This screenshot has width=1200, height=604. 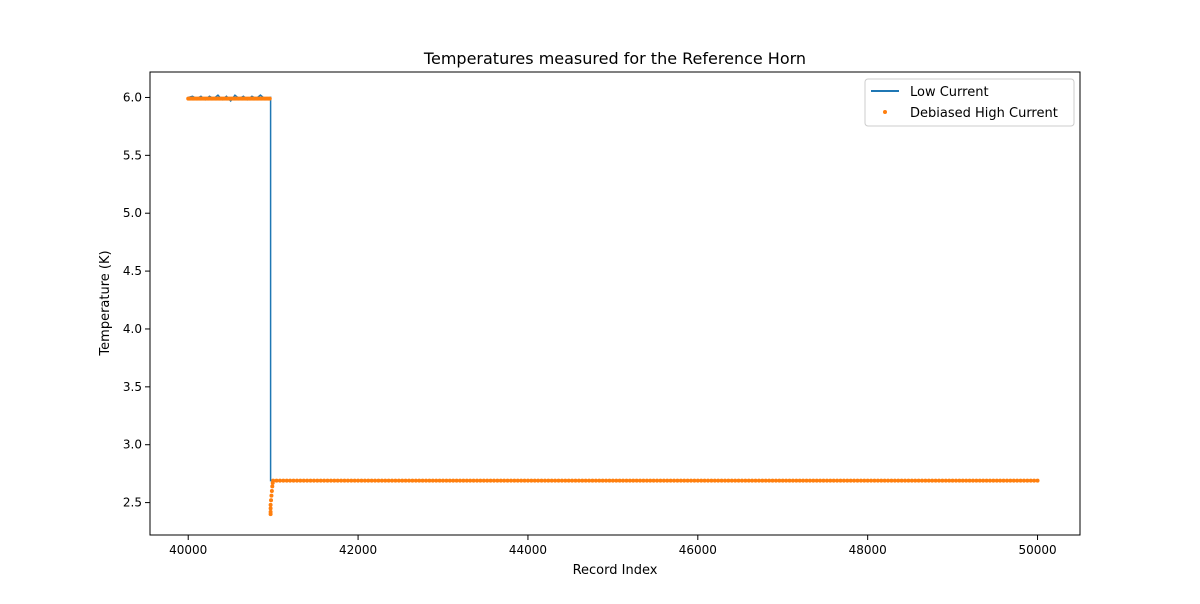 What do you see at coordinates (132, 271) in the screenshot?
I see `y-tick-label: 4.5` at bounding box center [132, 271].